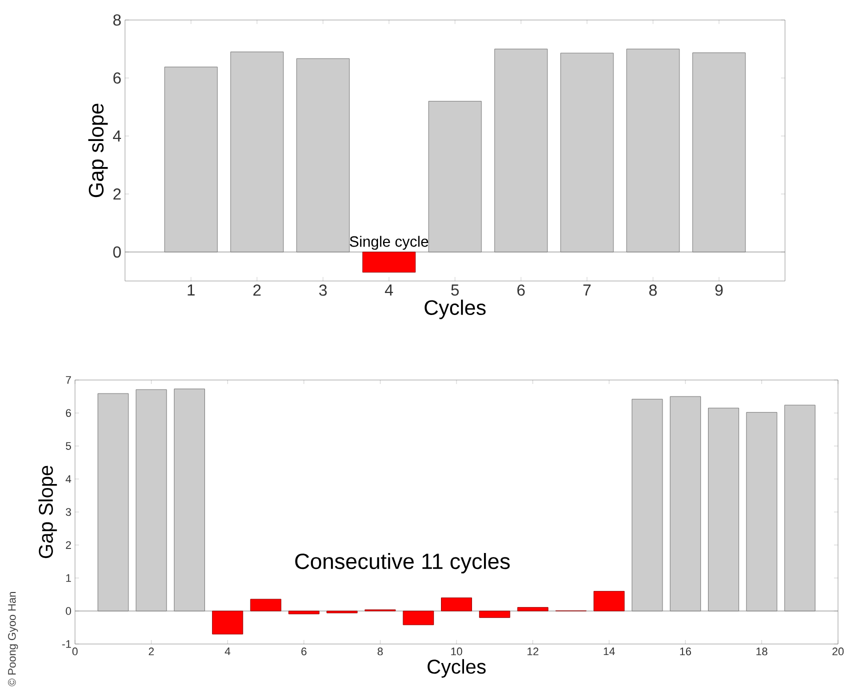 The width and height of the screenshot is (857, 694). I want to click on x-tick-label: 7, so click(587, 290).